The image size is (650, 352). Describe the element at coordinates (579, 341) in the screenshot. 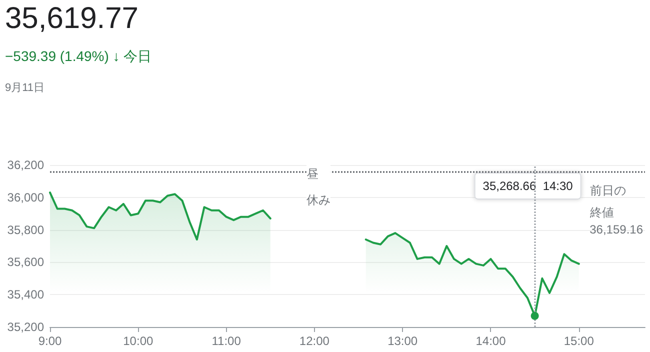

I see `x-tick-label: 15:00` at that location.